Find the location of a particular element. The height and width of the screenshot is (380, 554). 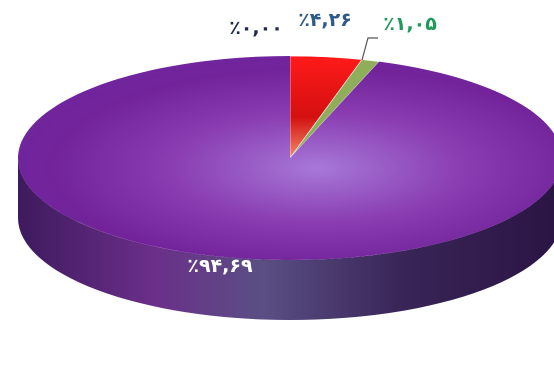

slice-label-2: ٪۱,۰۵ is located at coordinates (410, 24).